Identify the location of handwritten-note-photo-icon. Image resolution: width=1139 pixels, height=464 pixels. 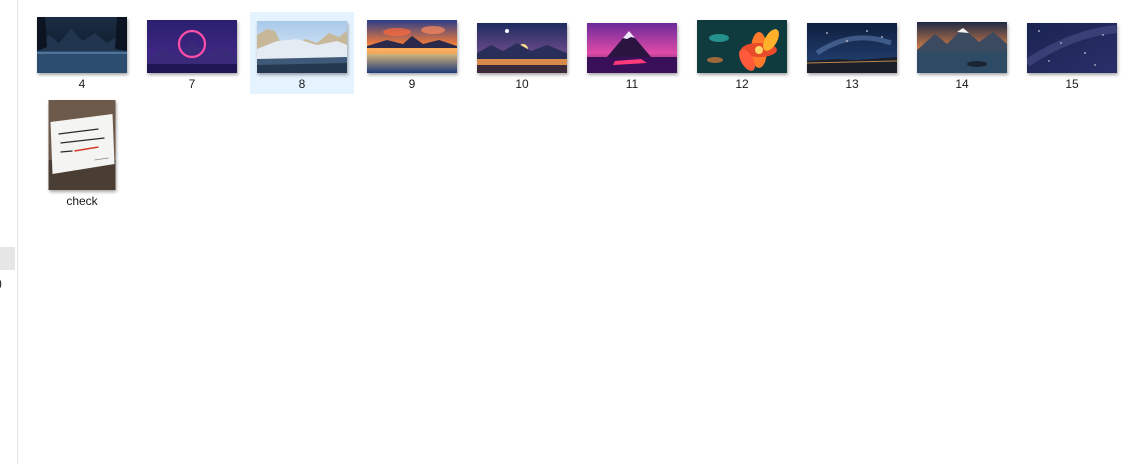
(82, 145).